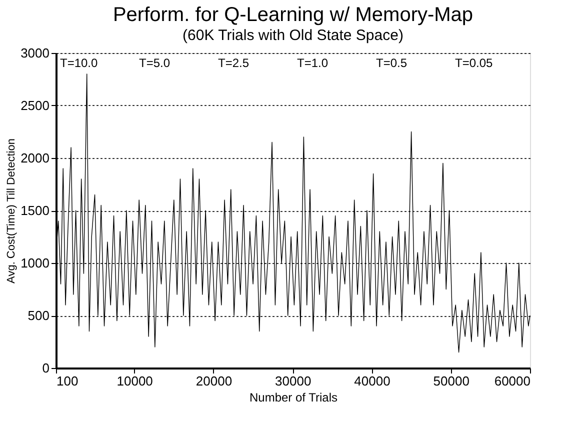 Image resolution: width=579 pixels, height=444 pixels. Describe the element at coordinates (214, 381) in the screenshot. I see `x-tick-label: 20000` at that location.